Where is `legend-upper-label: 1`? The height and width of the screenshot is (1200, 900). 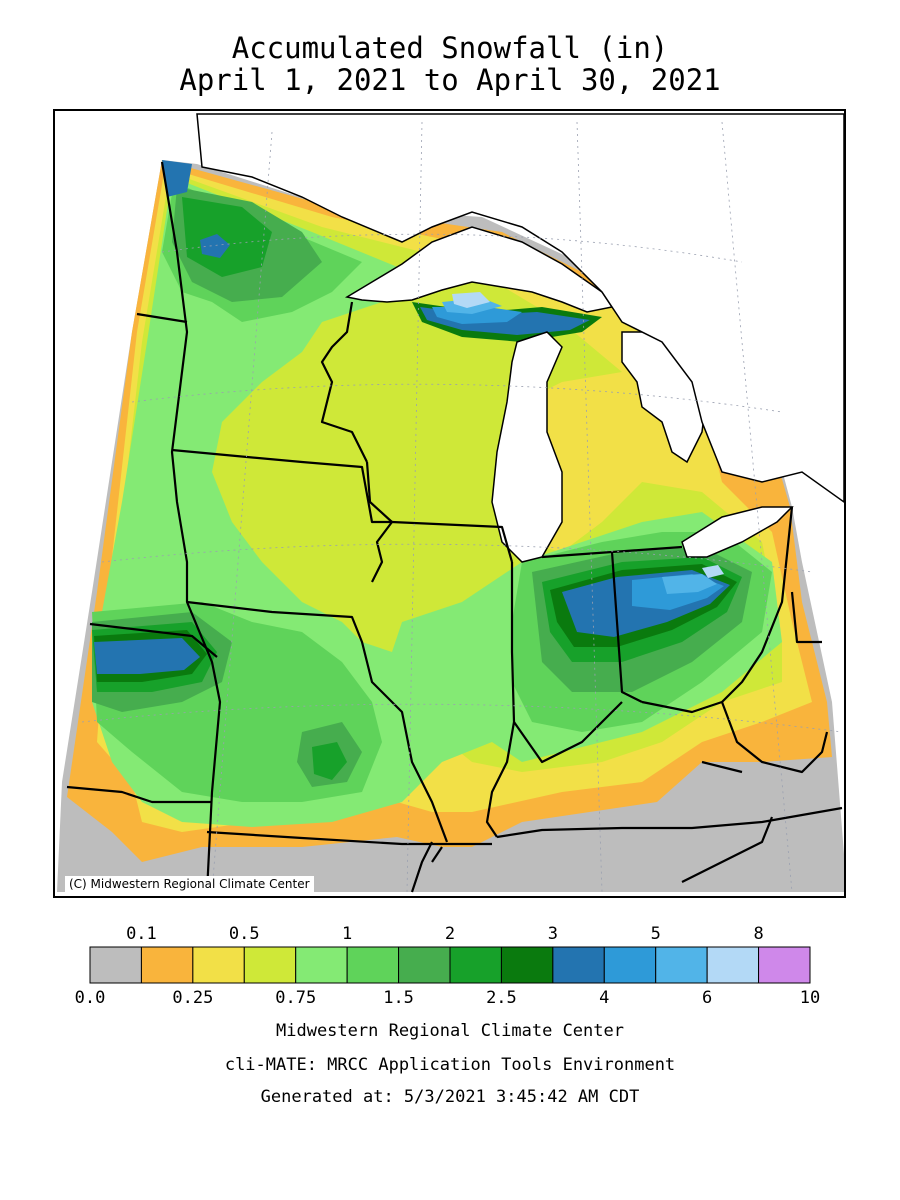
legend-upper-label: 1 is located at coordinates (347, 934).